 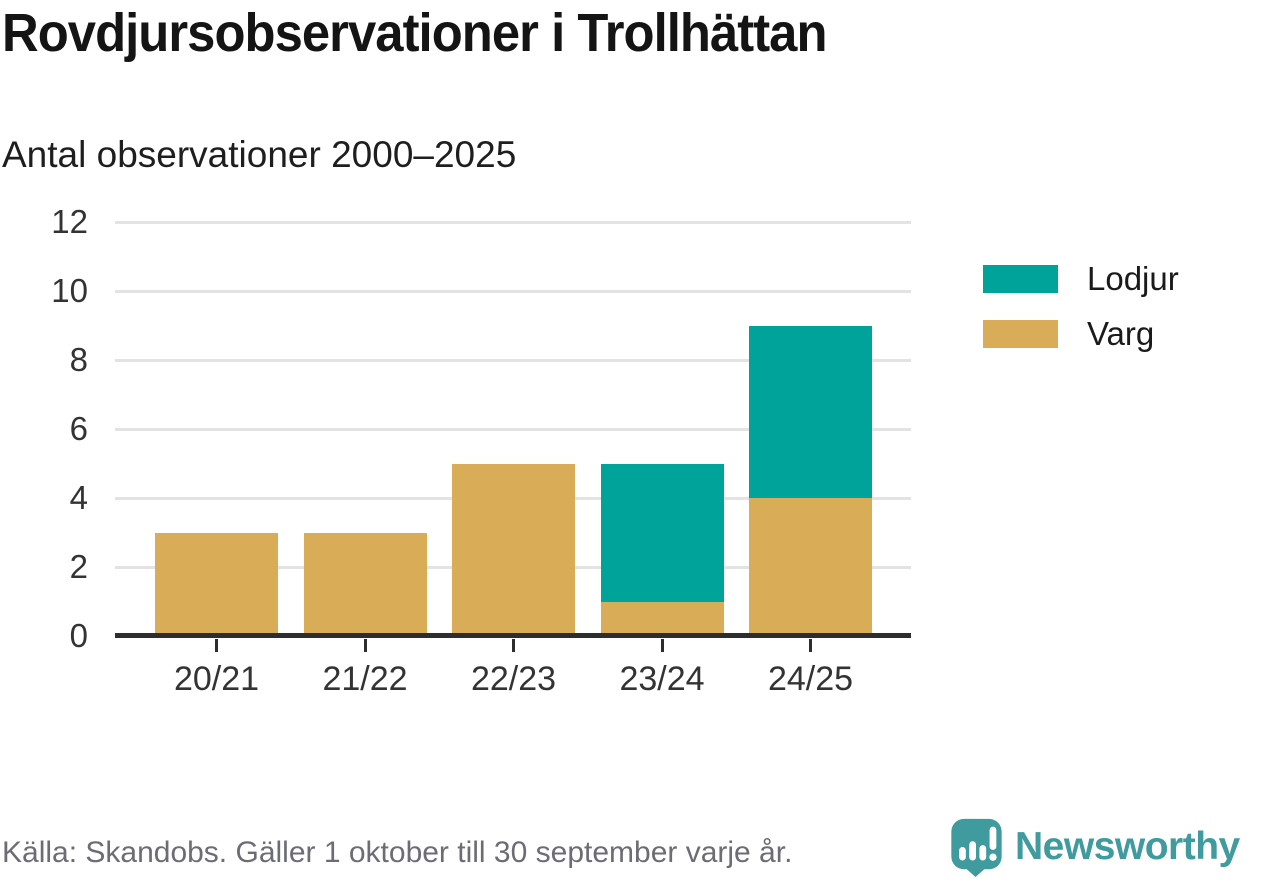 I want to click on legend: Lodjur Varg, so click(x=1081, y=317).